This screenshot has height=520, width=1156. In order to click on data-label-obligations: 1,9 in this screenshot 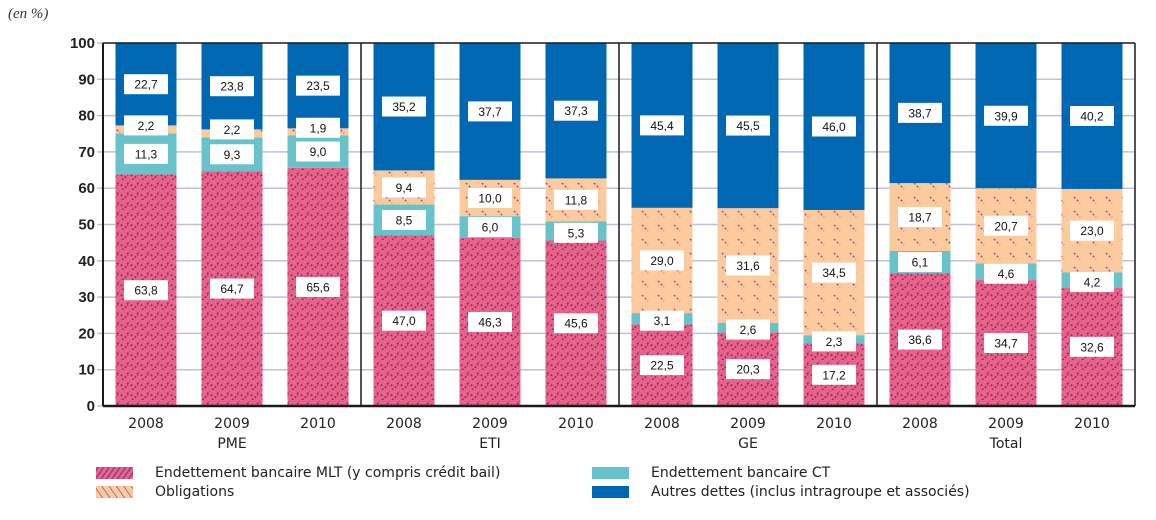, I will do `click(318, 127)`.